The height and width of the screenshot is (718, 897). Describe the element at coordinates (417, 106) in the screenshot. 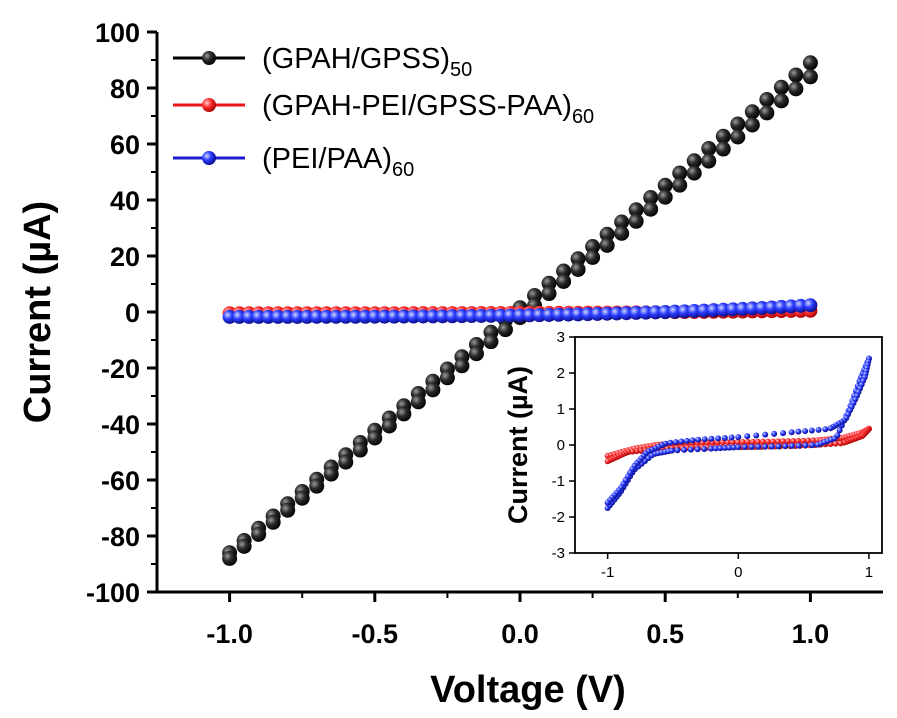

I see `legend-name-gpah-pei: (GPAH-PEI/GPSS-PAA)` at that location.